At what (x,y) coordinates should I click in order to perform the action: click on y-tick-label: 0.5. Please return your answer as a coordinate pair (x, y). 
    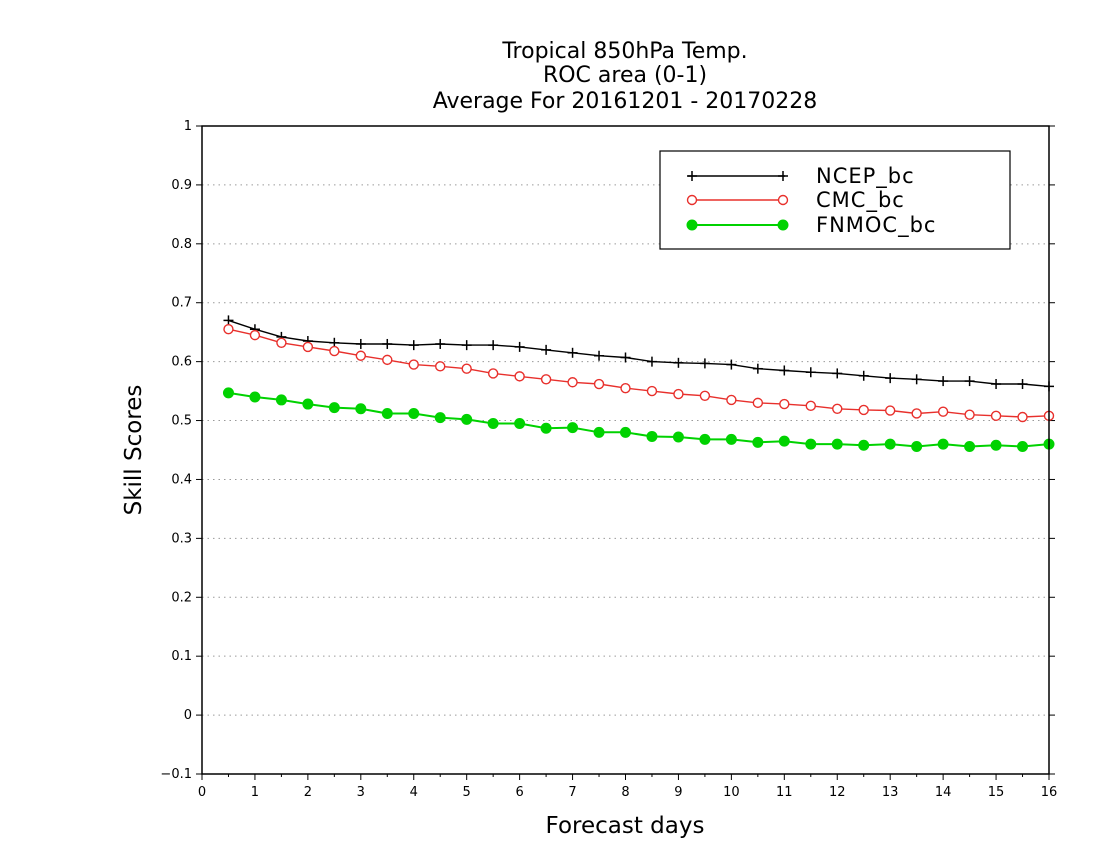
    Looking at the image, I should click on (181, 421).